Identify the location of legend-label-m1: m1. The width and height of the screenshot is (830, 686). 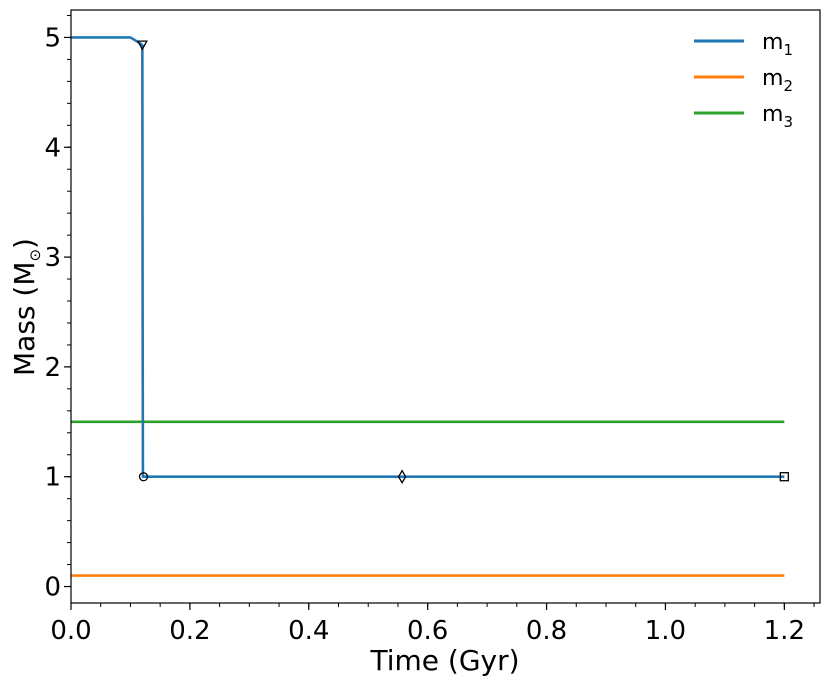
(777, 44).